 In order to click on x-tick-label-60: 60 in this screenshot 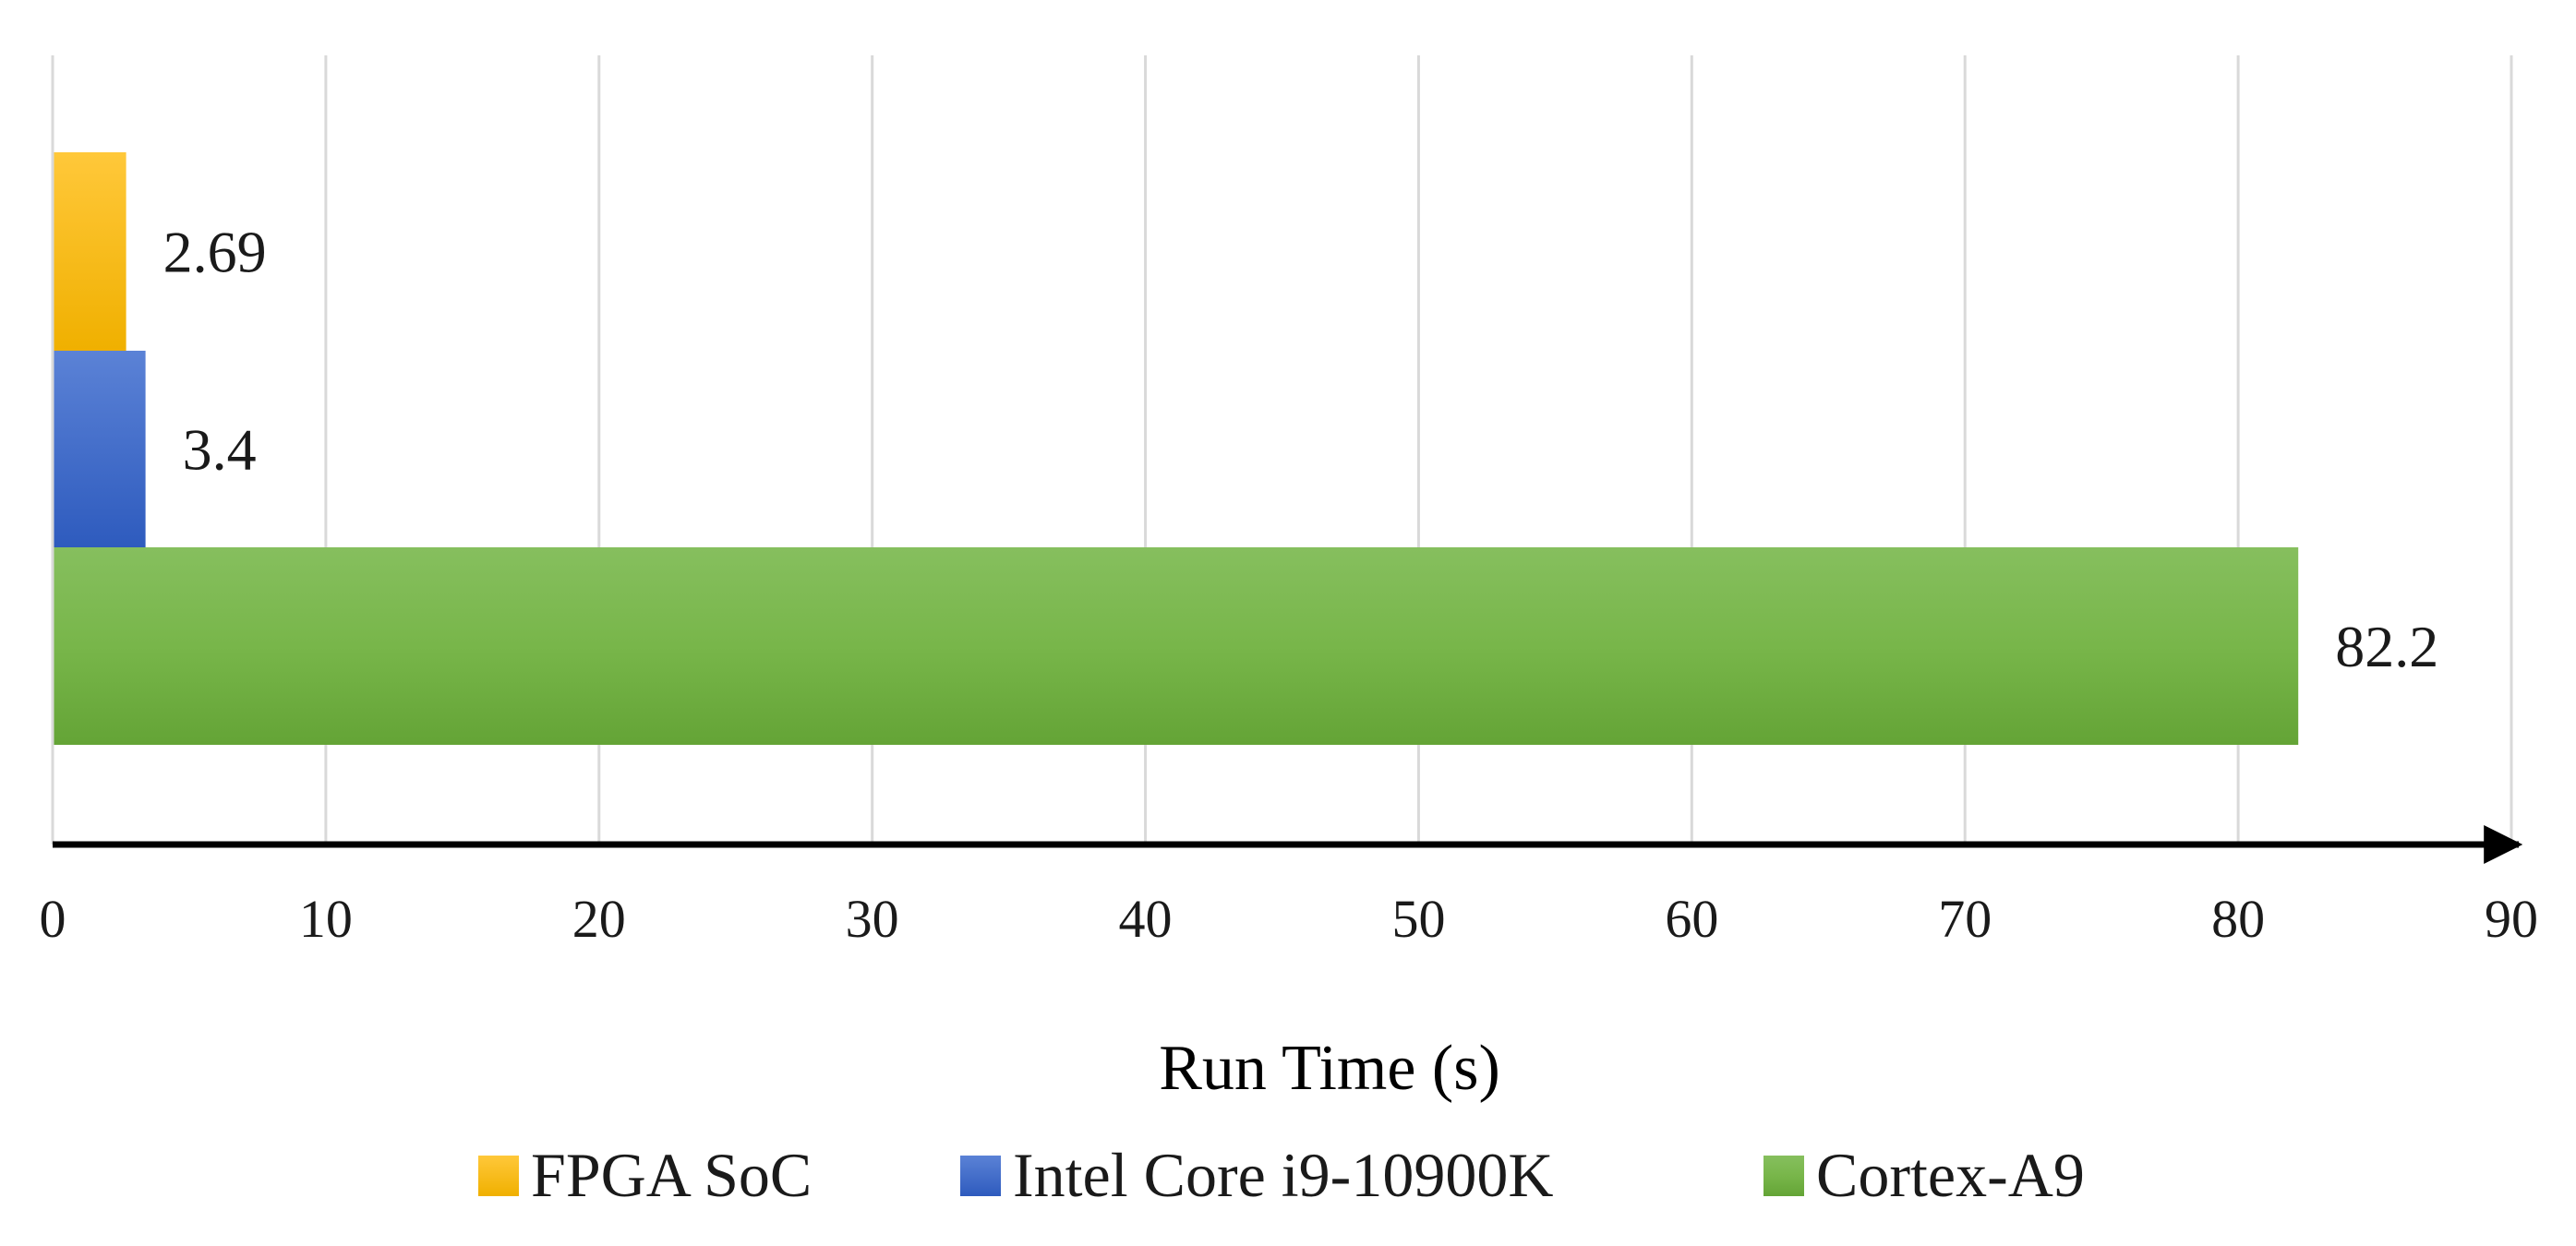, I will do `click(1691, 919)`.